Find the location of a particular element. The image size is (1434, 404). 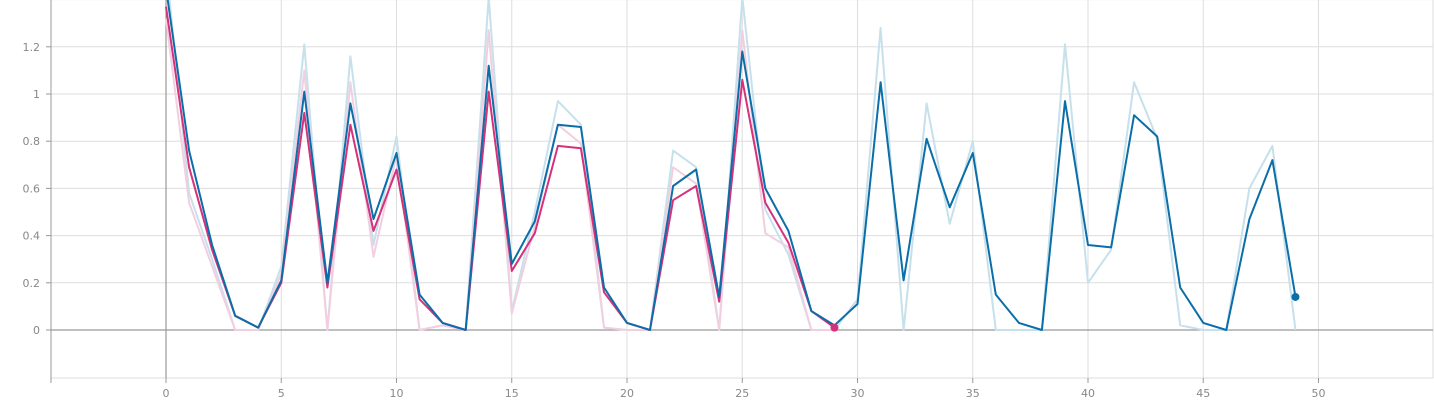

x-tick-label: 10 is located at coordinates (397, 393).